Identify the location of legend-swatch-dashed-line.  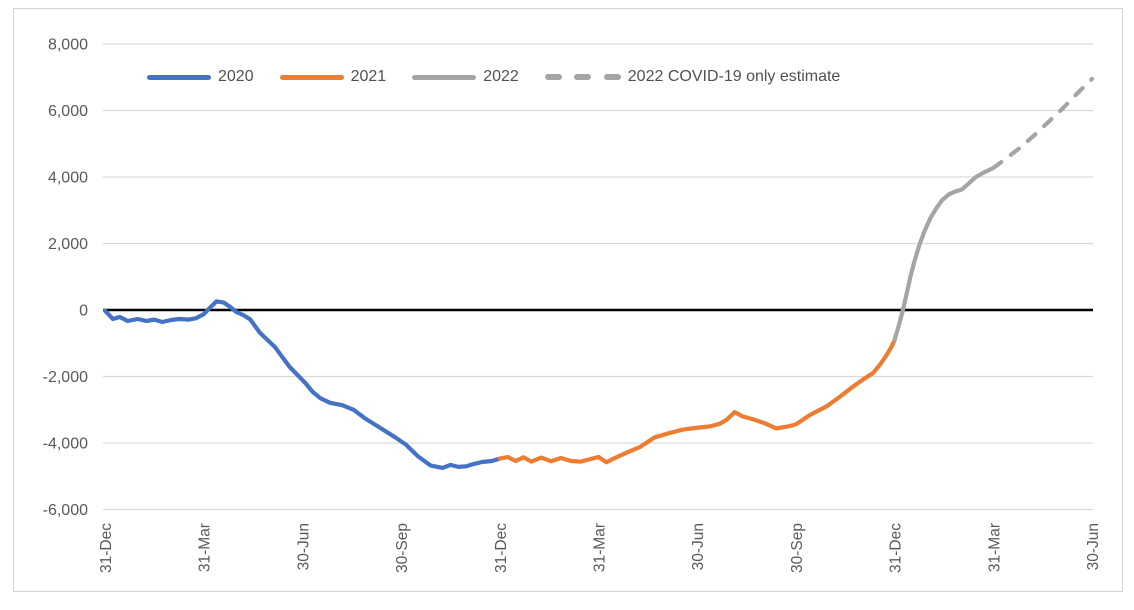
(582, 77).